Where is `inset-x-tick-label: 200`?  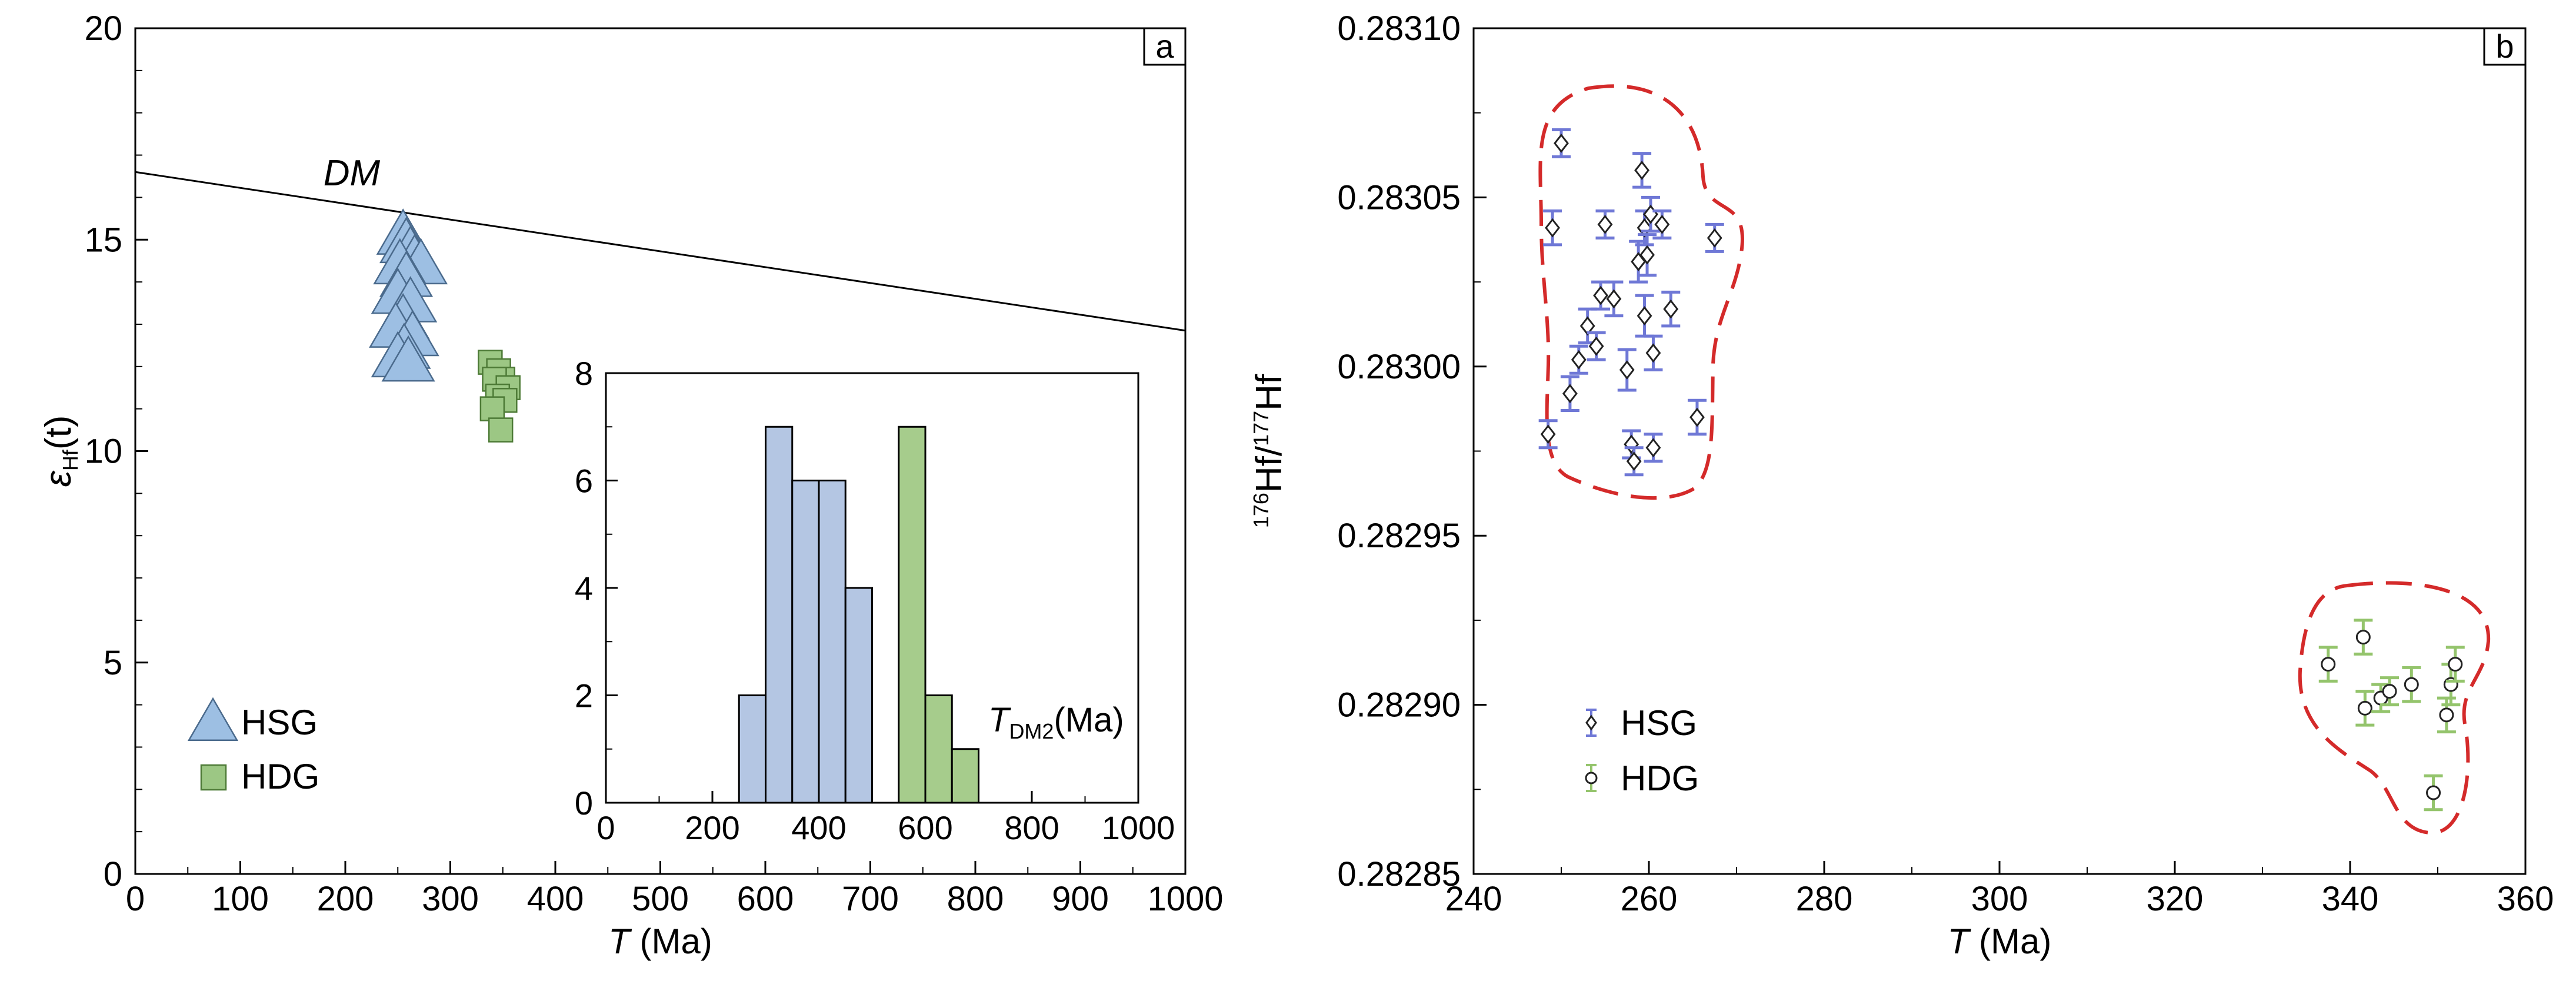 inset-x-tick-label: 200 is located at coordinates (712, 827).